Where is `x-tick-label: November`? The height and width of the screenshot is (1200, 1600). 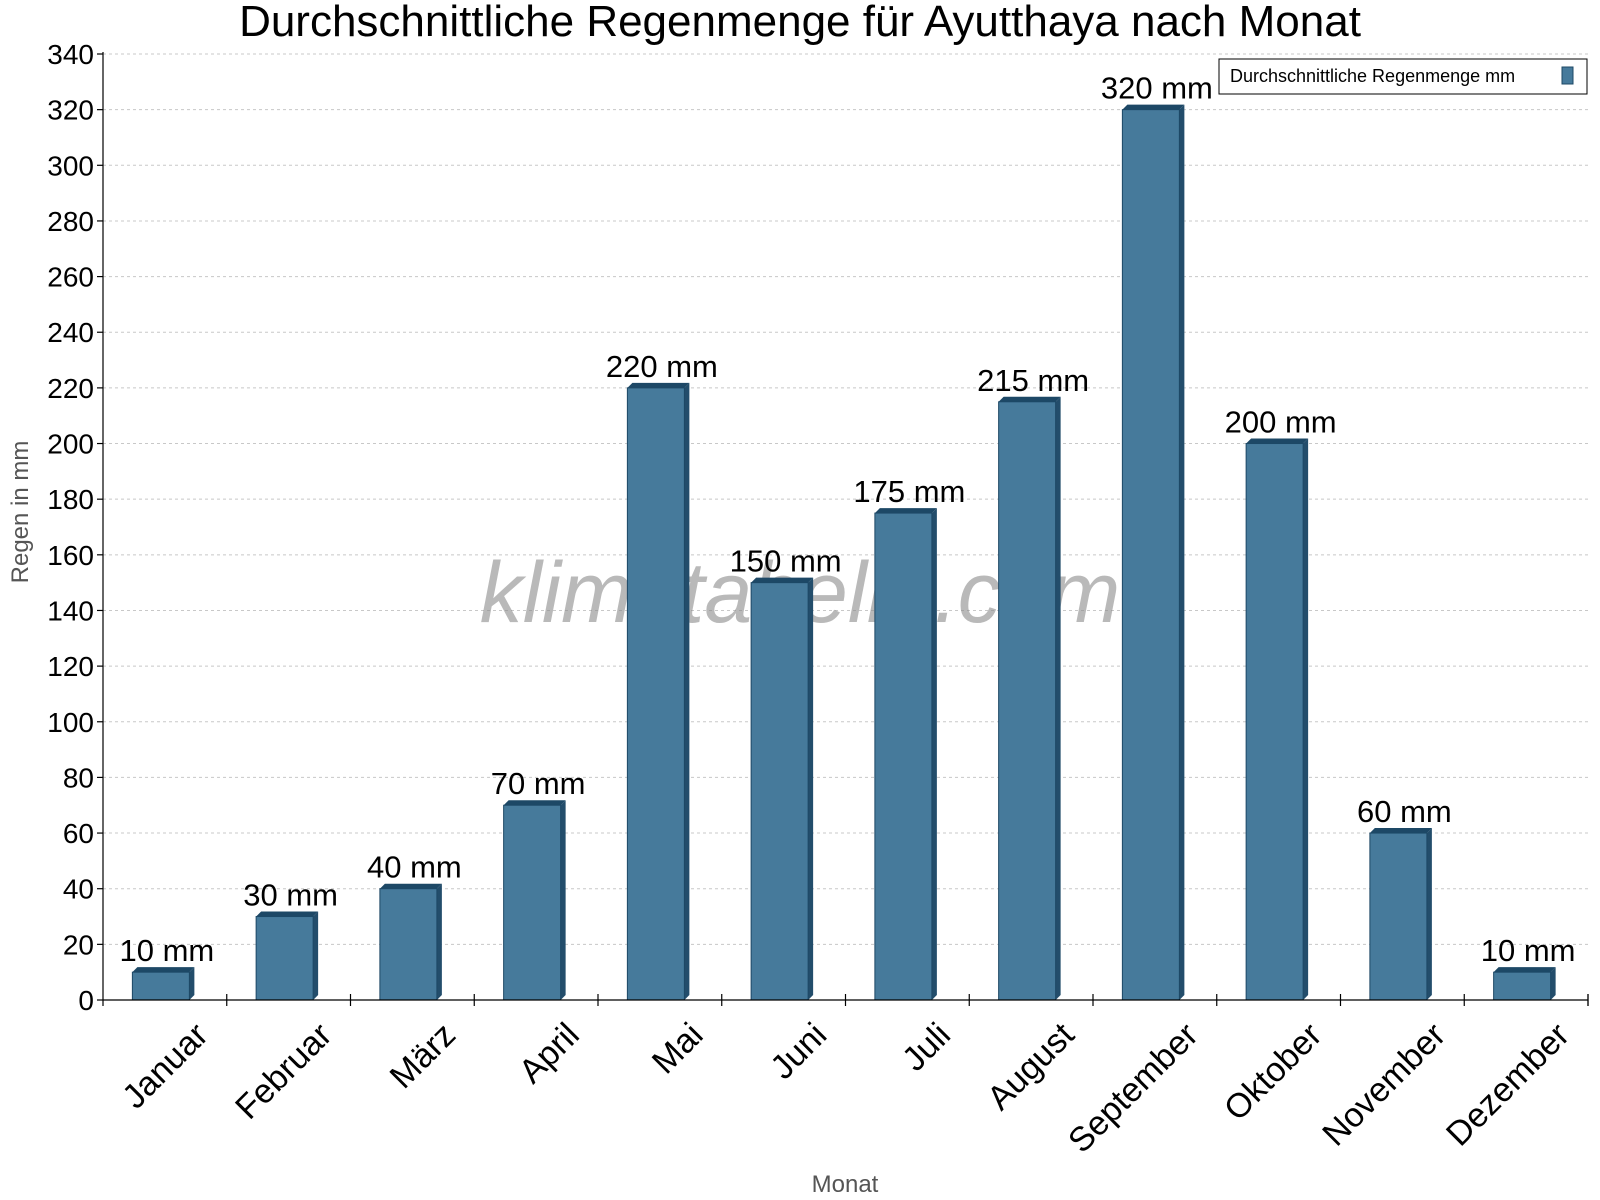 x-tick-label: November is located at coordinates (1384, 1085).